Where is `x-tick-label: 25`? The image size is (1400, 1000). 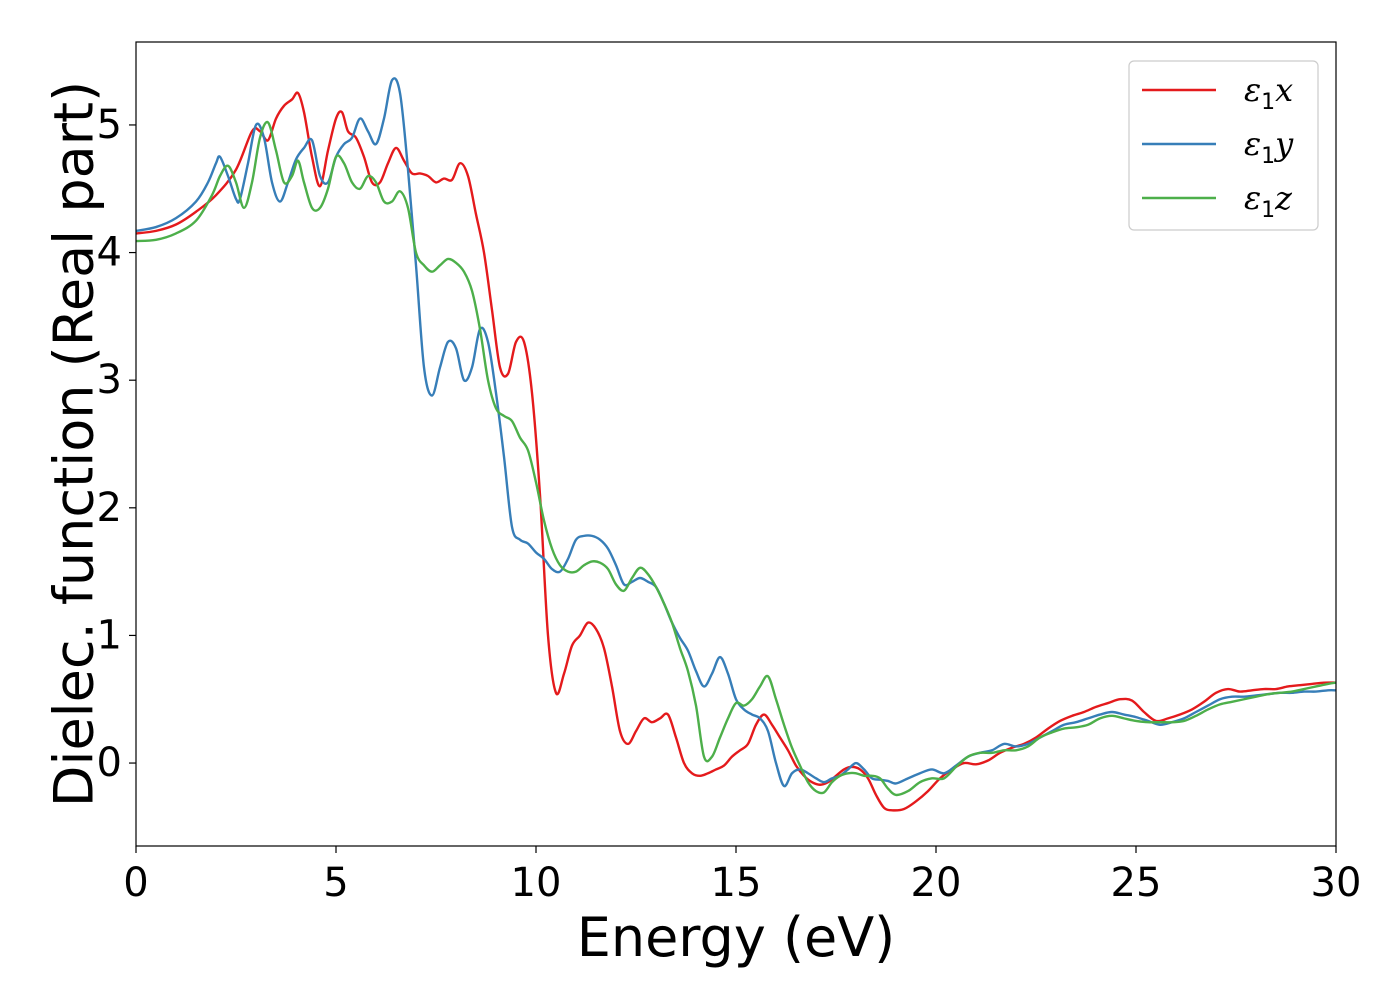 x-tick-label: 25 is located at coordinates (1136, 883).